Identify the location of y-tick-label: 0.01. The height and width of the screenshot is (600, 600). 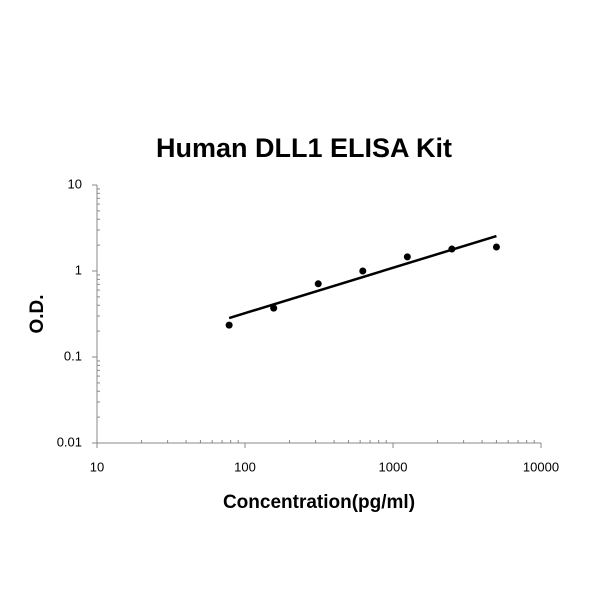
(69, 441).